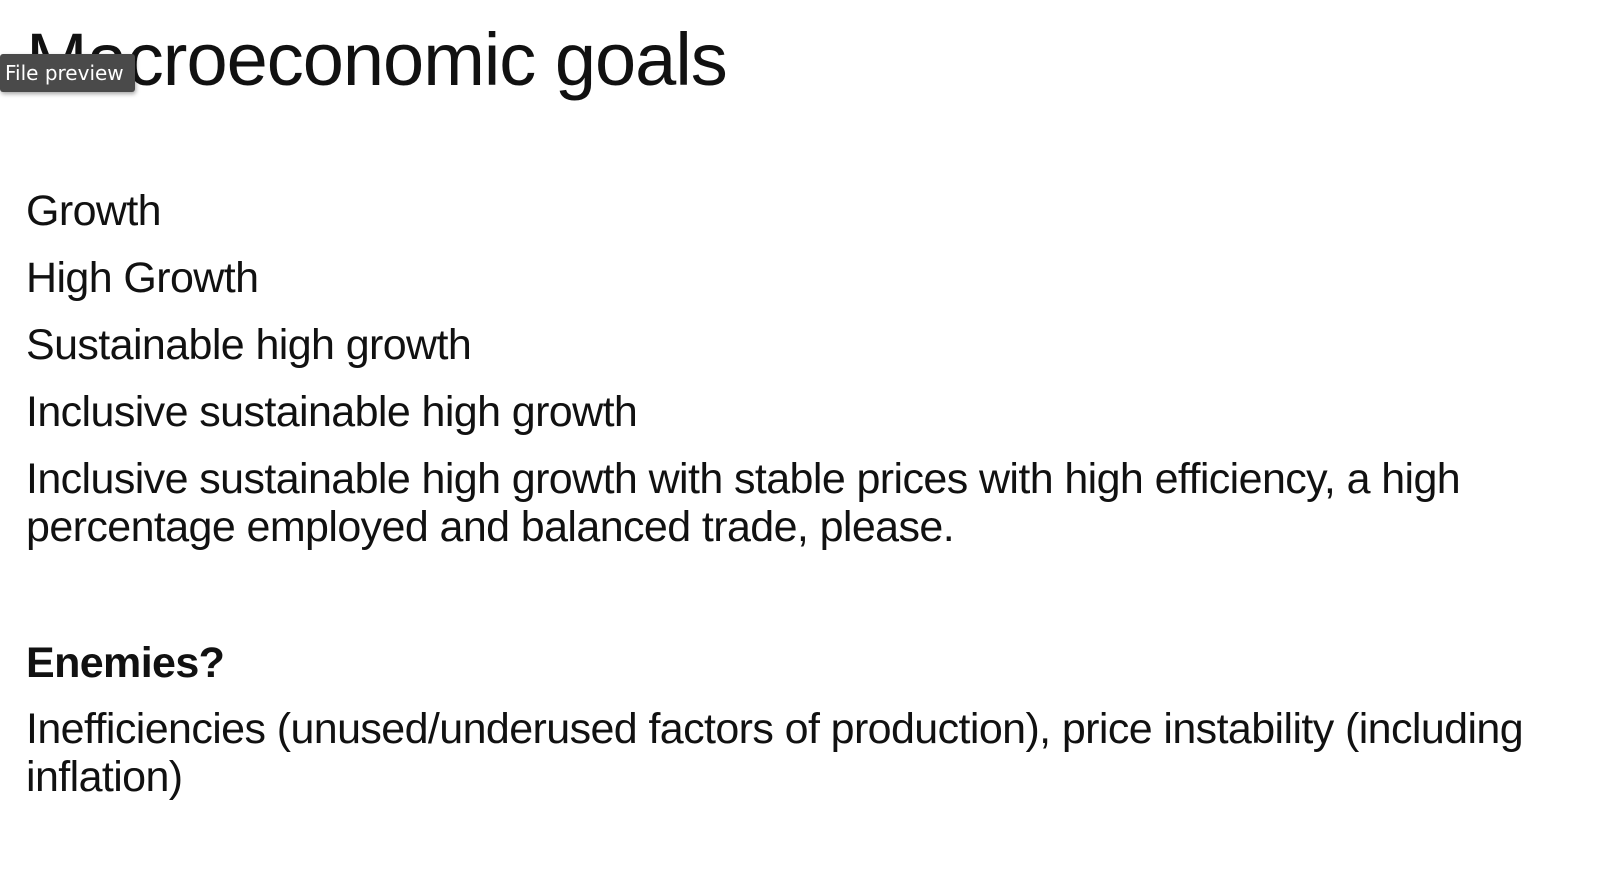 The image size is (1612, 886). I want to click on goal-line-growth: Growth, so click(94, 211).